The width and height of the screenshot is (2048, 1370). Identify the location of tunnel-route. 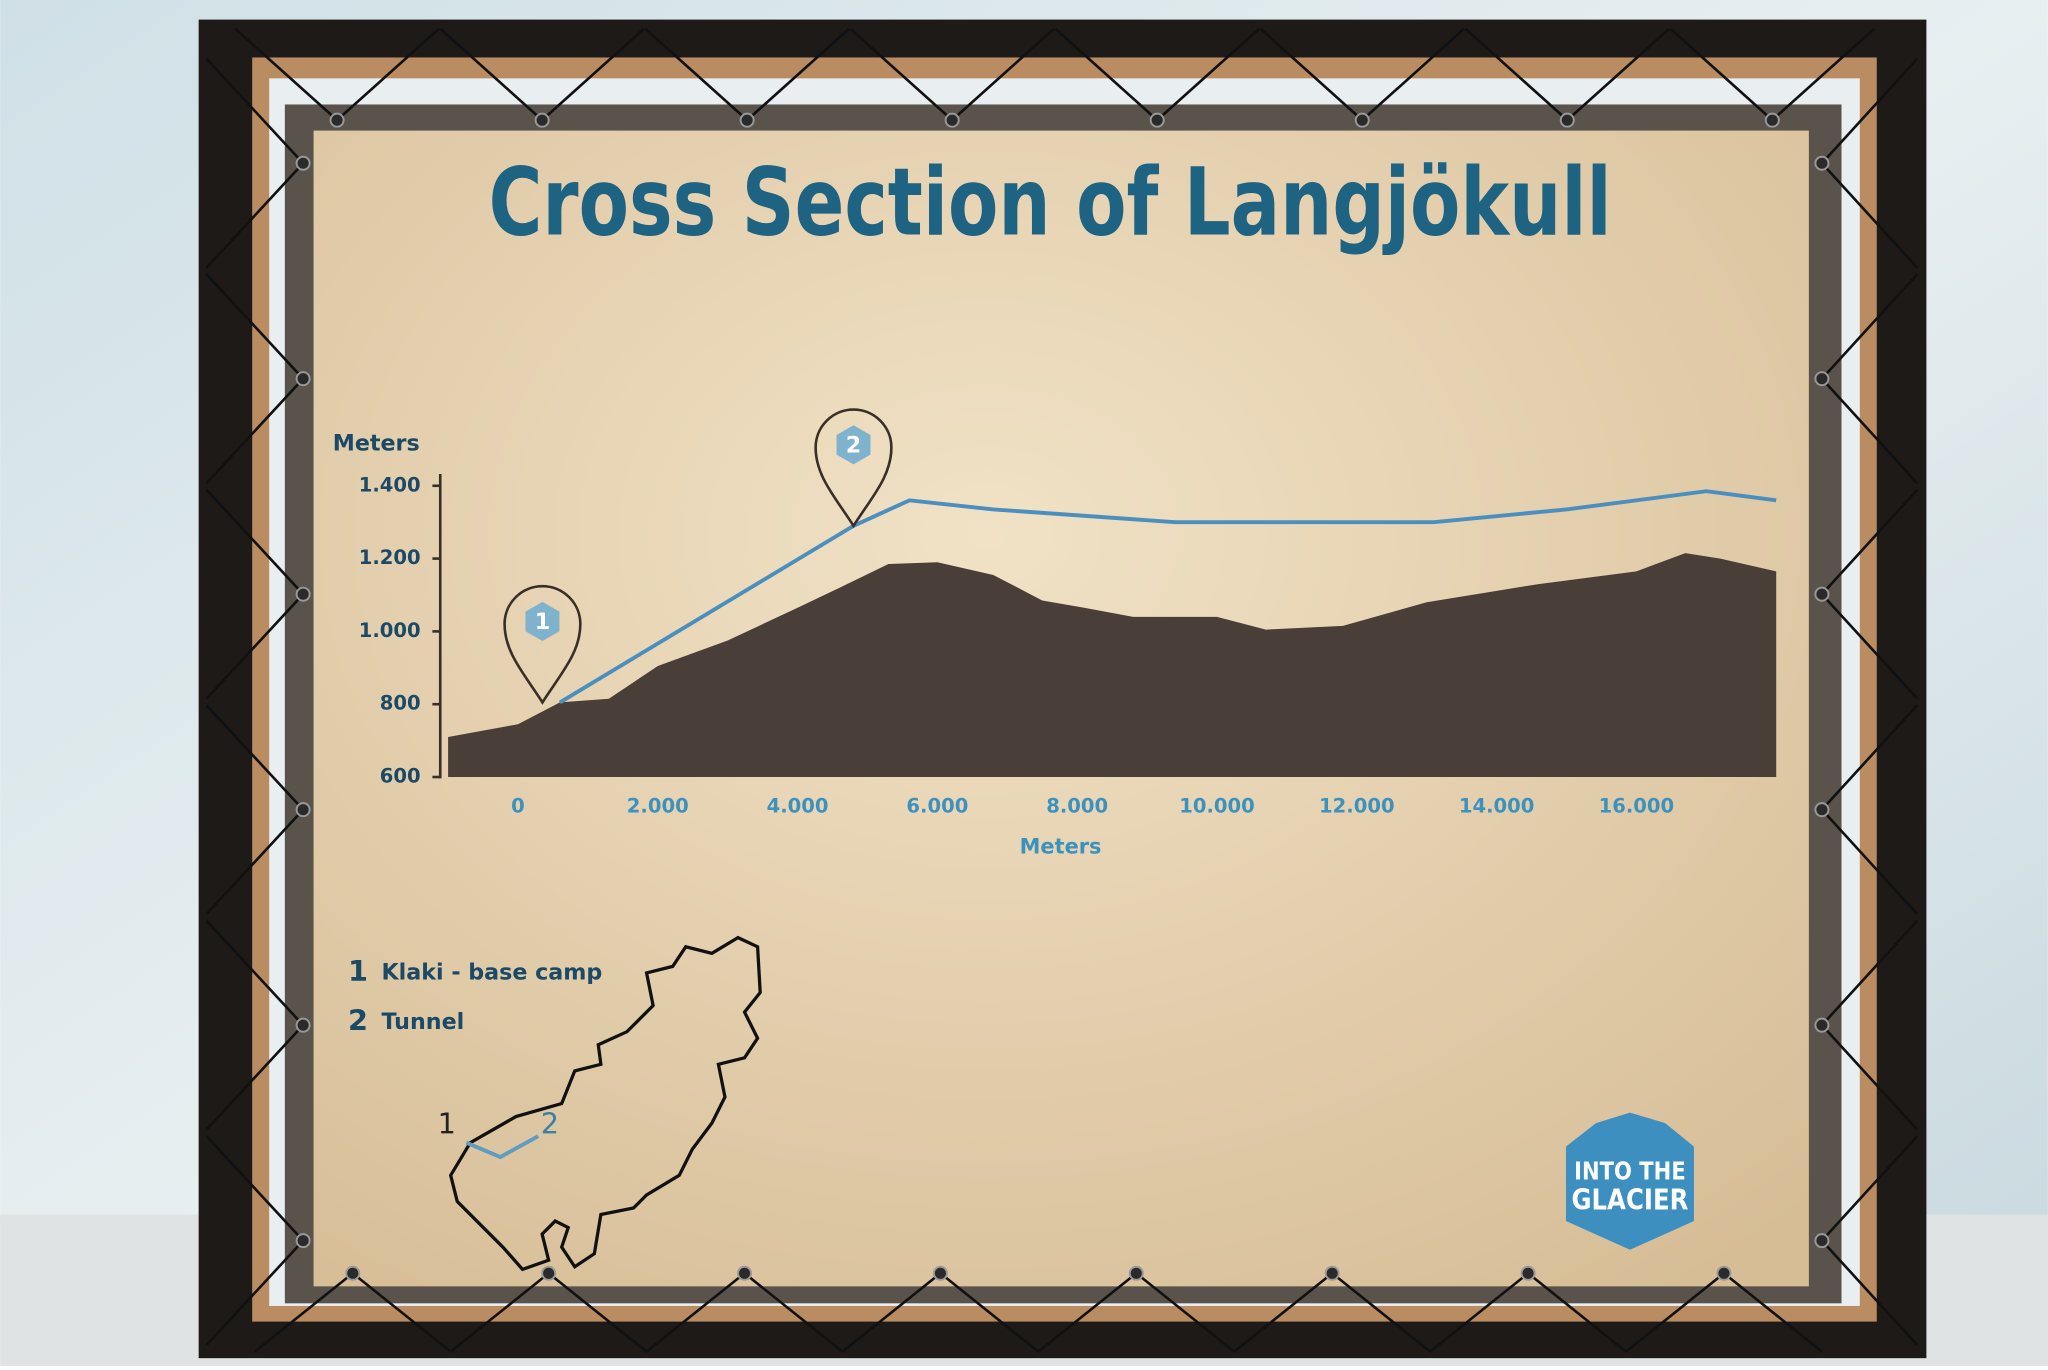
(502, 1147).